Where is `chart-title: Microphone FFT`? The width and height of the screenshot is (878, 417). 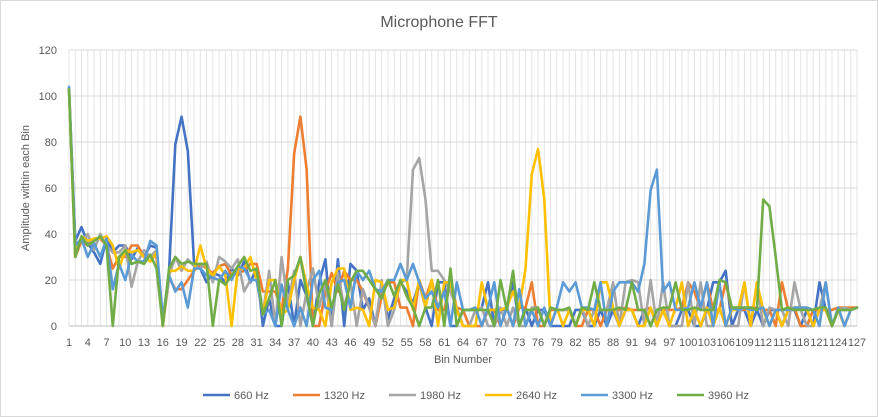 chart-title: Microphone FFT is located at coordinates (439, 22).